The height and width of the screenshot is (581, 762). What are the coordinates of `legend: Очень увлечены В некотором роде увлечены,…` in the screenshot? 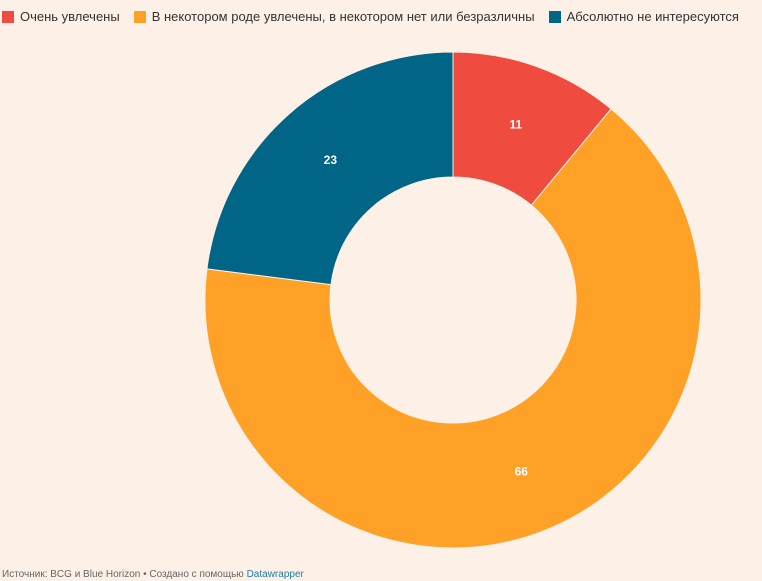 It's located at (370, 16).